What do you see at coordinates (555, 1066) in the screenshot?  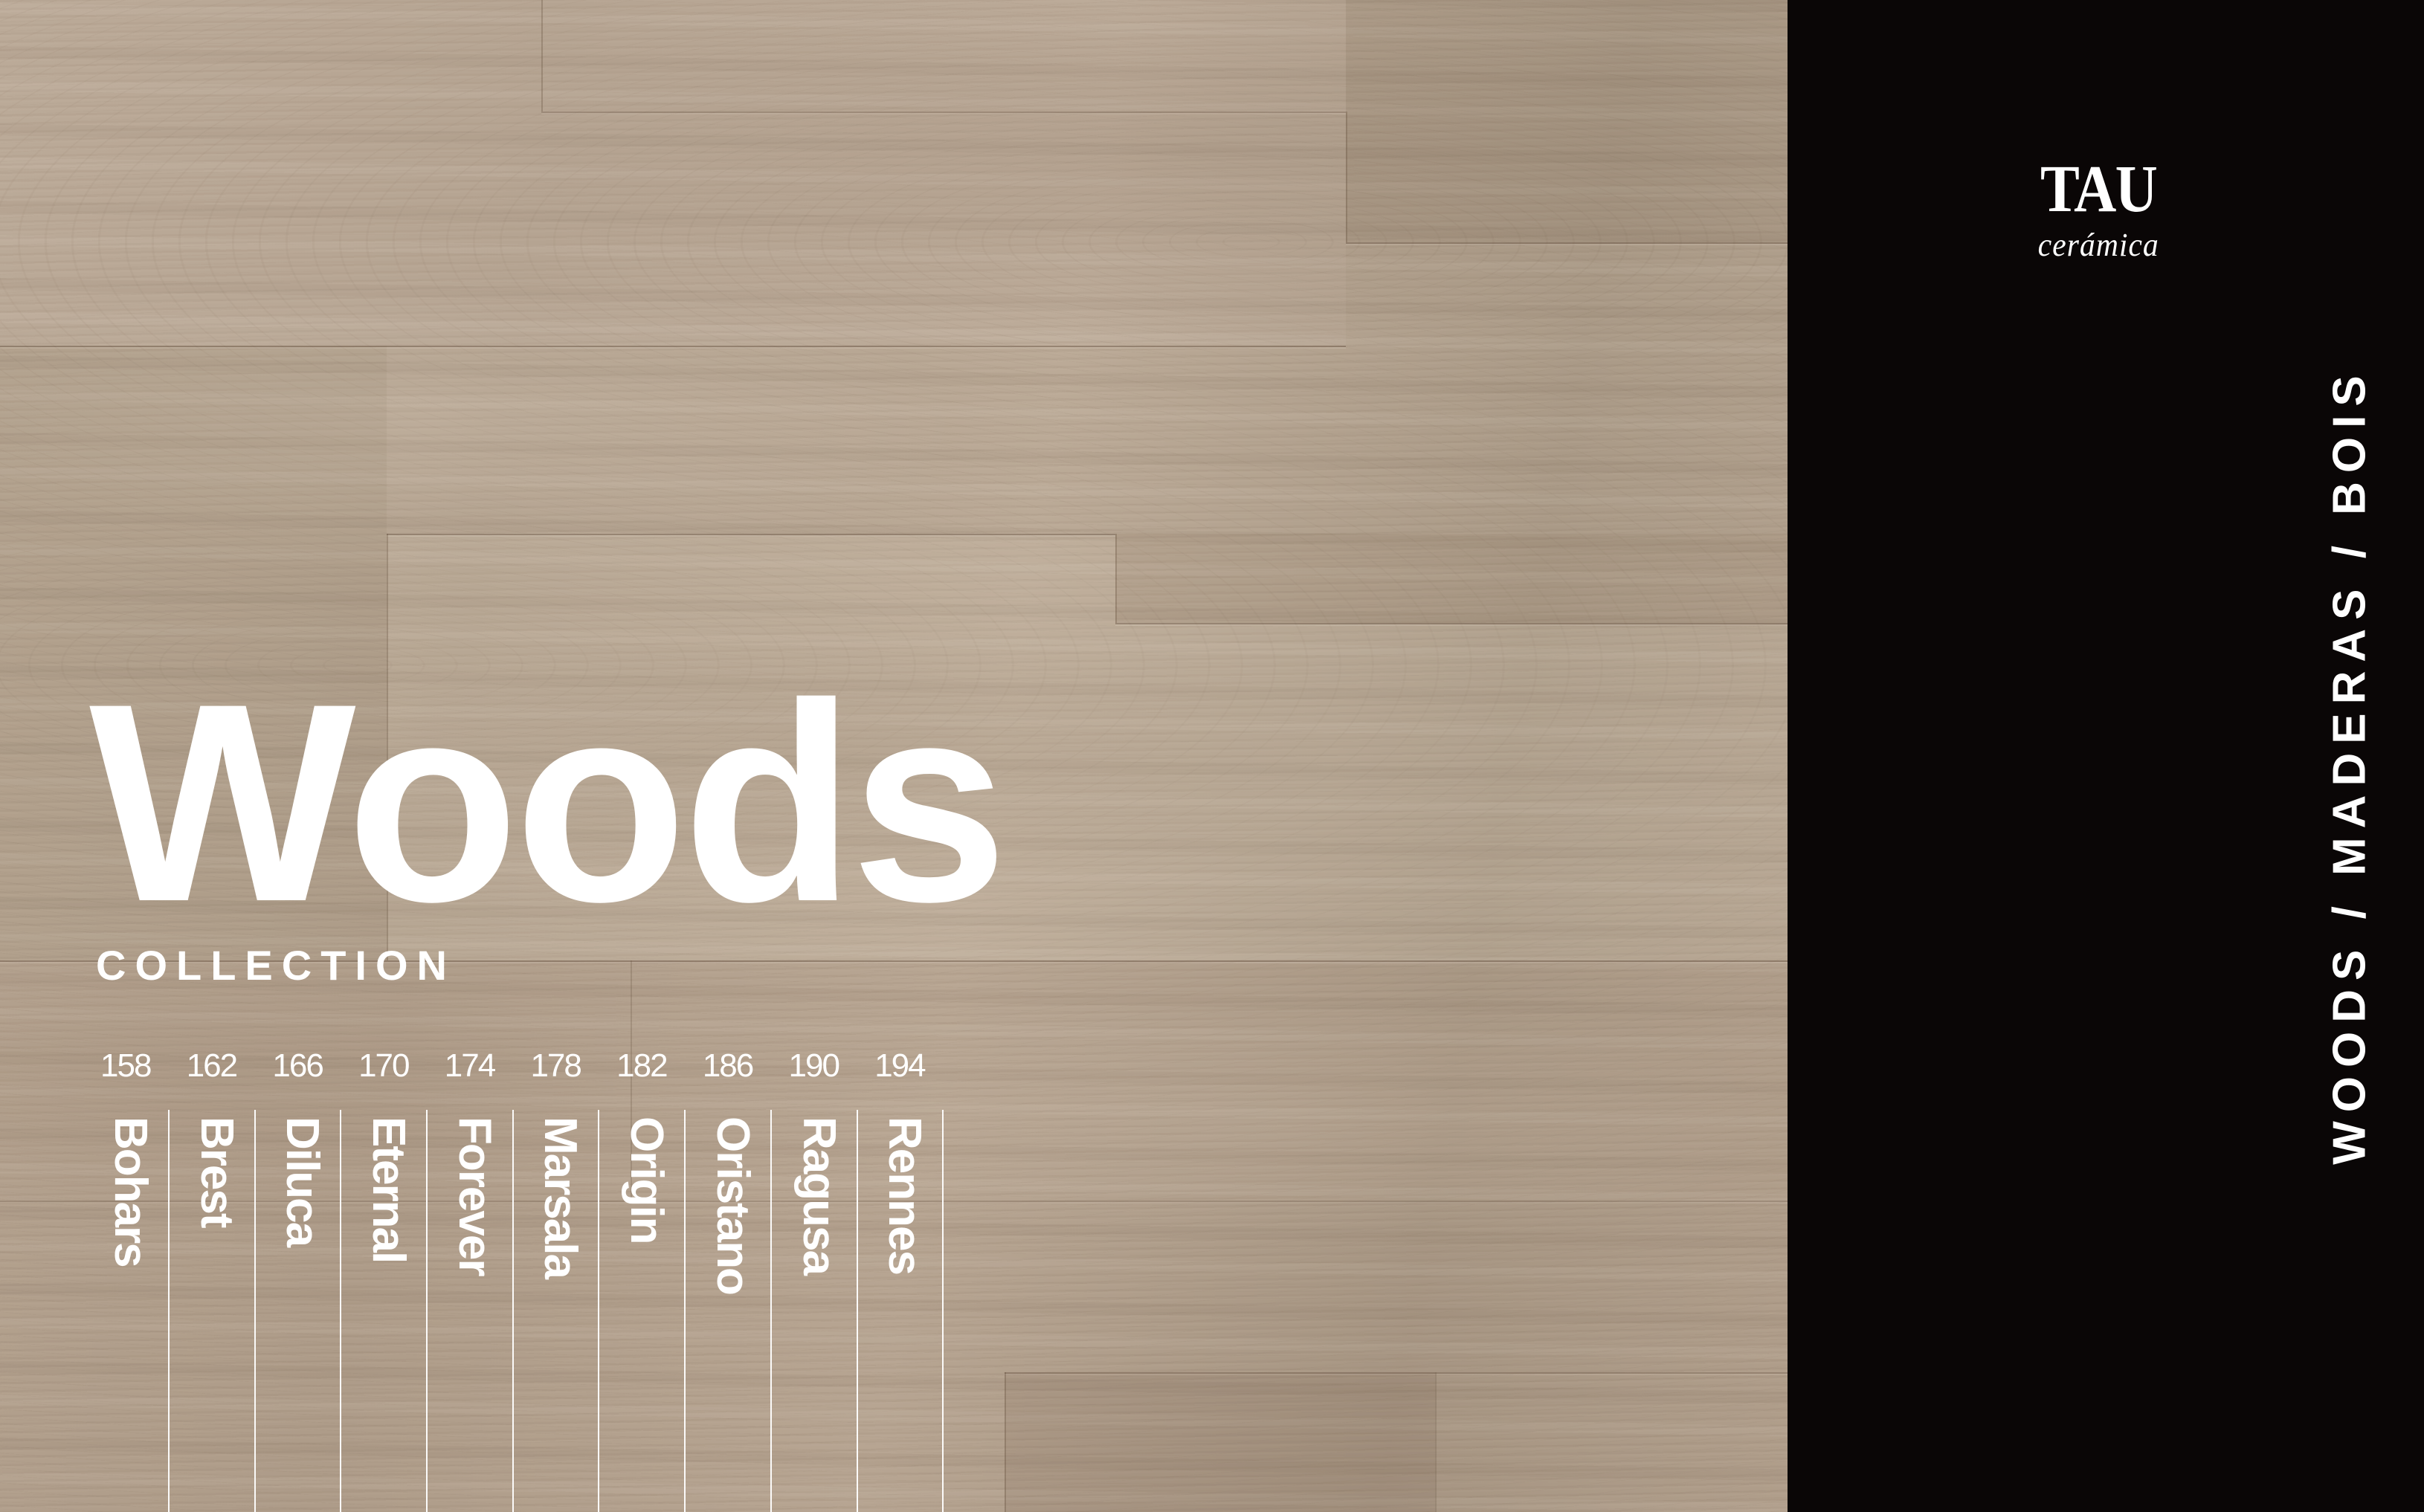 I see `index-page-number: 178` at bounding box center [555, 1066].